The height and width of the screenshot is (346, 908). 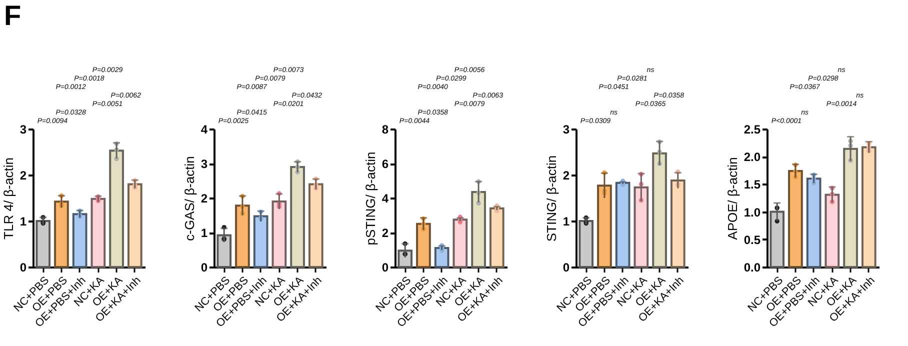 What do you see at coordinates (189, 198) in the screenshot?
I see `y-axis-title: c-GAS/ β-actin` at bounding box center [189, 198].